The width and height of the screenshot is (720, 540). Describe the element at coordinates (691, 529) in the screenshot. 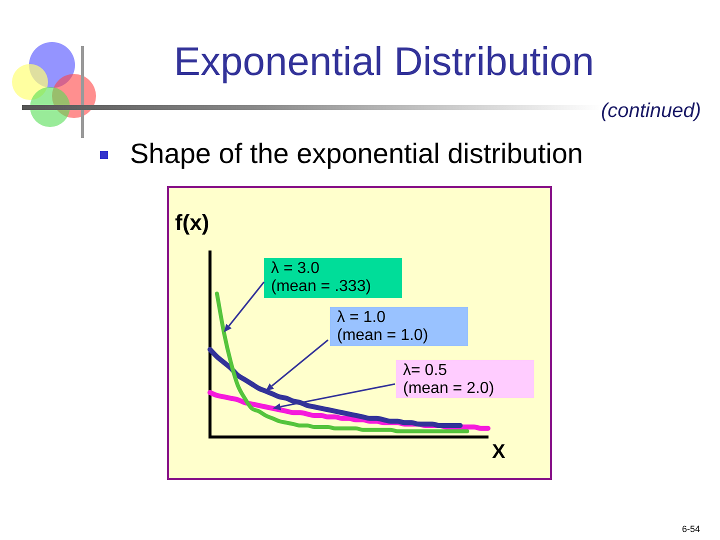

I see `text: 6-54` at that location.